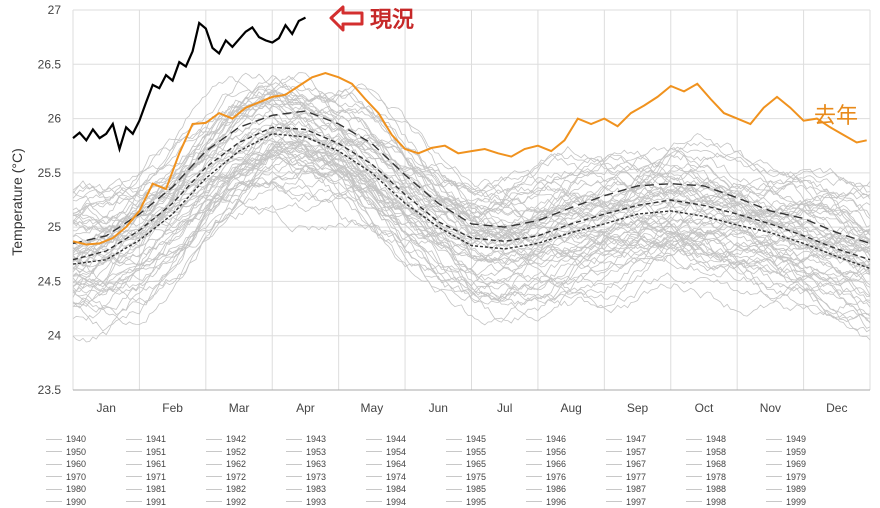 The width and height of the screenshot is (880, 508). What do you see at coordinates (406, 477) in the screenshot?
I see `legend-item: 1974` at bounding box center [406, 477].